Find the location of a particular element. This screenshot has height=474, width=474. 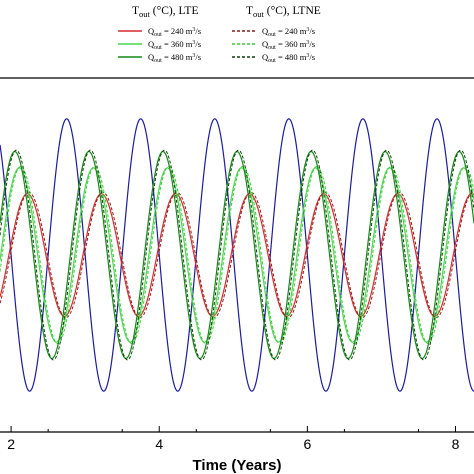

x-tick-label: 6 is located at coordinates (307, 444).